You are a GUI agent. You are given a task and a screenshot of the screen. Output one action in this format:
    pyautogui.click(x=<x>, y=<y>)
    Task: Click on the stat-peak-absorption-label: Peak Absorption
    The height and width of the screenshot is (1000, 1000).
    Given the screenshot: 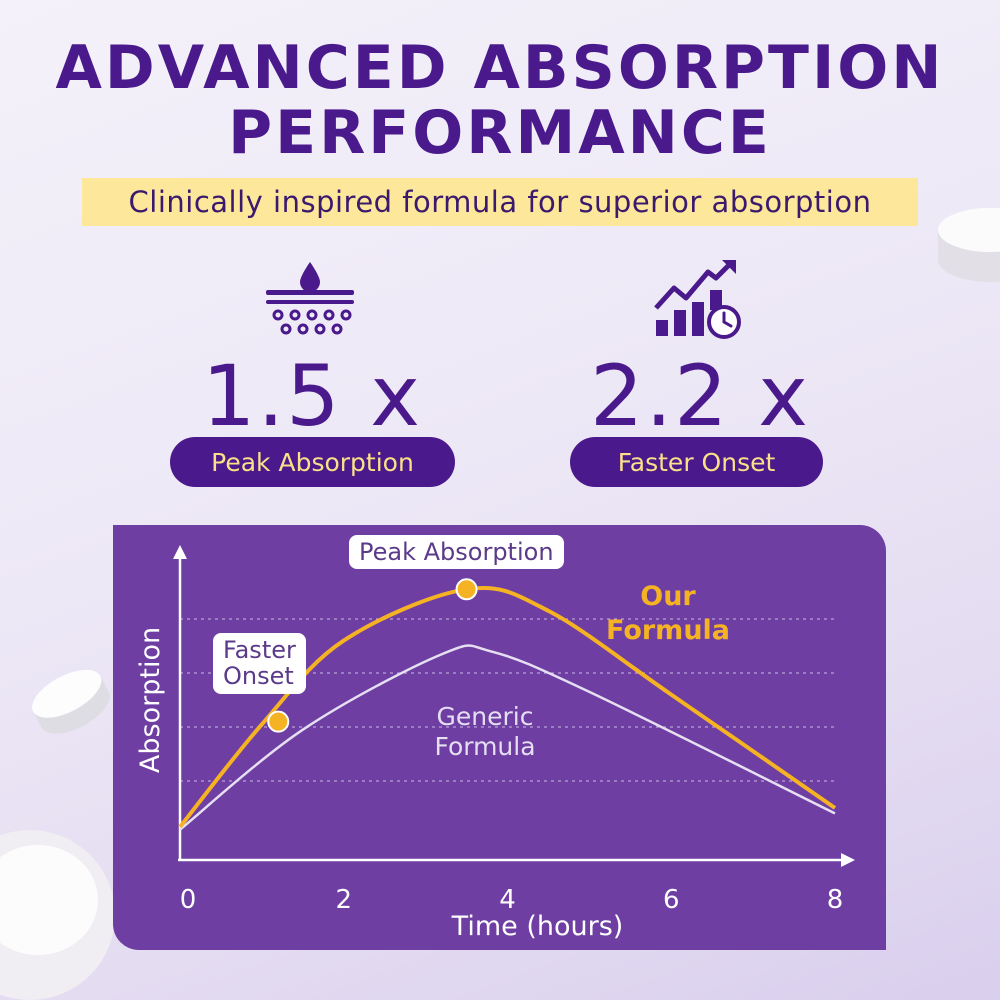 What is the action you would take?
    pyautogui.click(x=312, y=462)
    